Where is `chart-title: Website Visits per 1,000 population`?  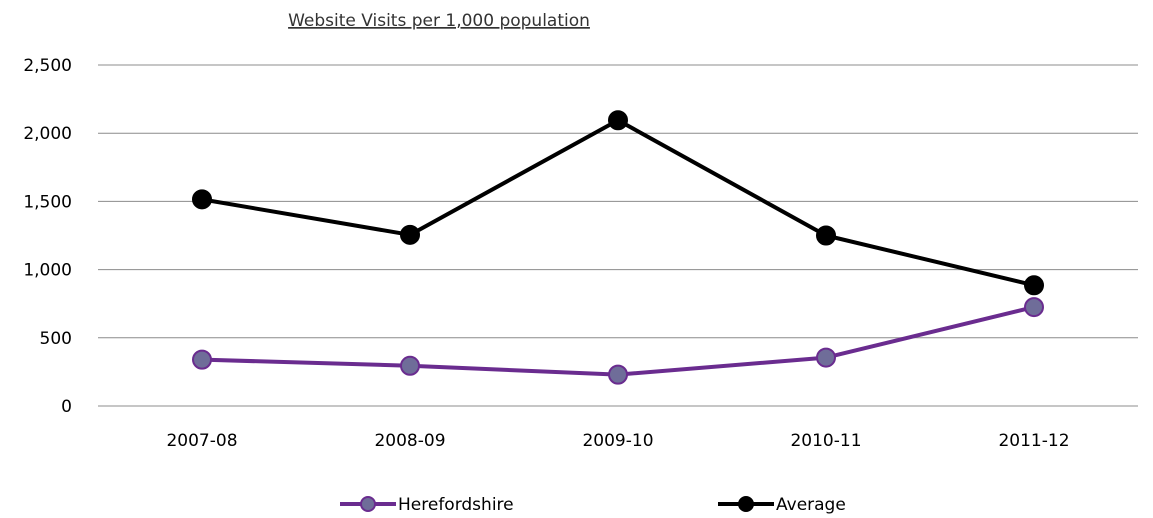 chart-title: Website Visits per 1,000 population is located at coordinates (439, 21).